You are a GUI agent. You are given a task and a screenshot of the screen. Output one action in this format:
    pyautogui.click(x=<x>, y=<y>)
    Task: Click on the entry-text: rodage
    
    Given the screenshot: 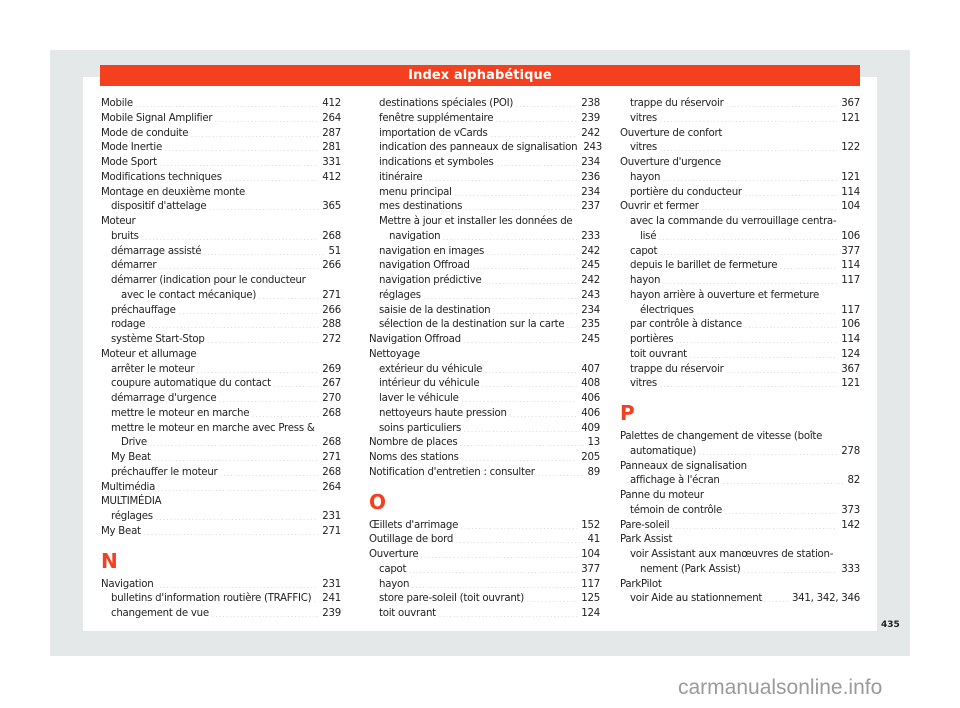 What is the action you would take?
    pyautogui.click(x=128, y=325)
    